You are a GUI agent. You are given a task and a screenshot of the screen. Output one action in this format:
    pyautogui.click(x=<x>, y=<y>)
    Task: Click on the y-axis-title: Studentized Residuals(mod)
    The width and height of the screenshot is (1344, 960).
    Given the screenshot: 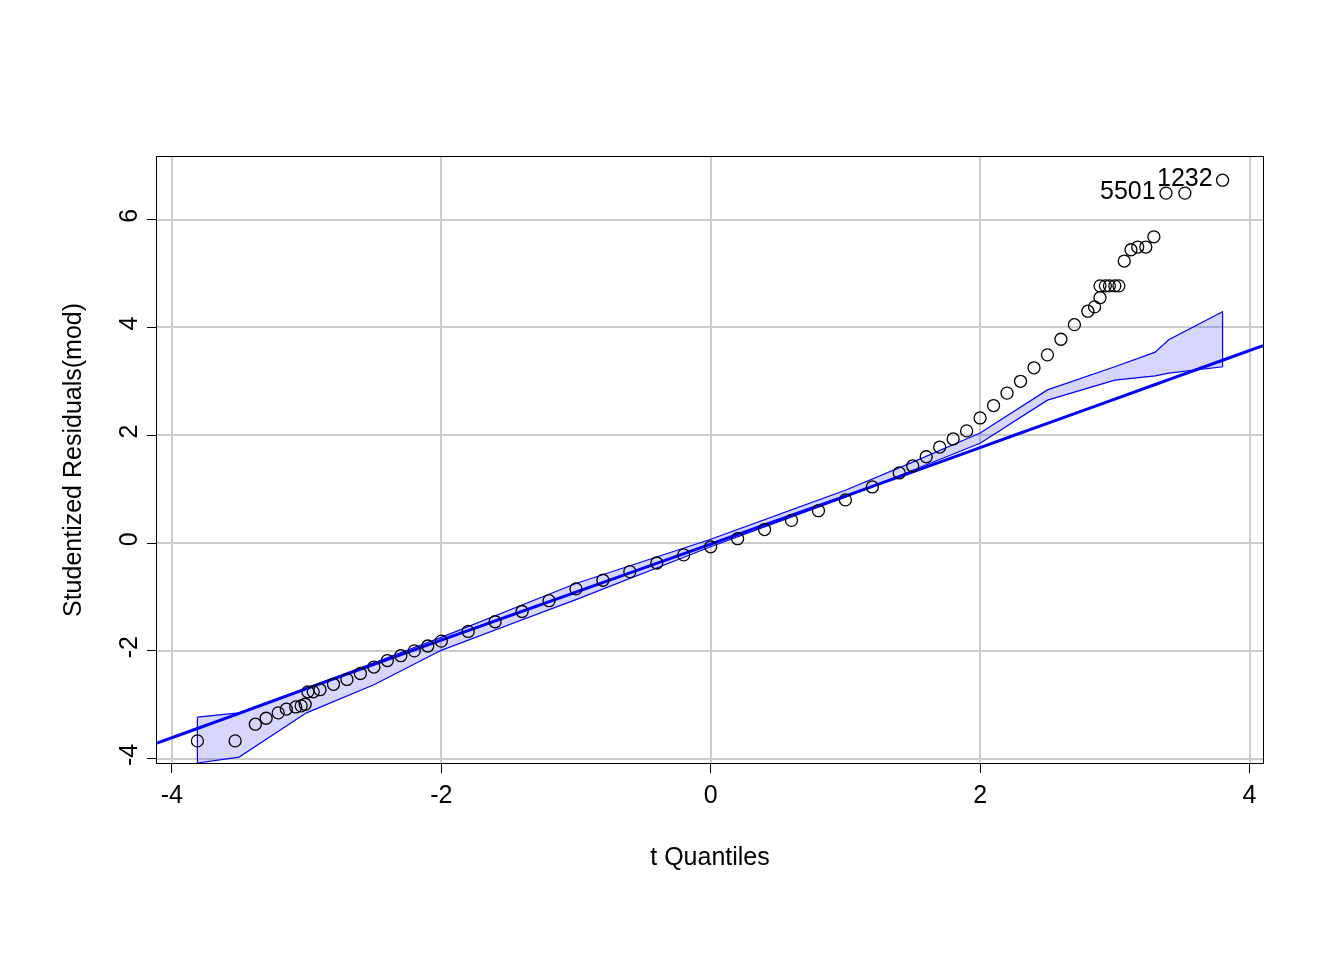 What is the action you would take?
    pyautogui.click(x=71, y=460)
    